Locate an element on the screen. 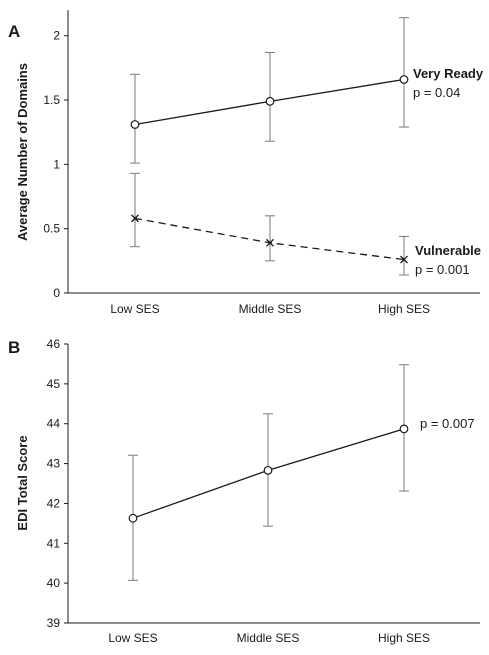  y-axis-label: Average Number of Domains is located at coordinates (22, 152).